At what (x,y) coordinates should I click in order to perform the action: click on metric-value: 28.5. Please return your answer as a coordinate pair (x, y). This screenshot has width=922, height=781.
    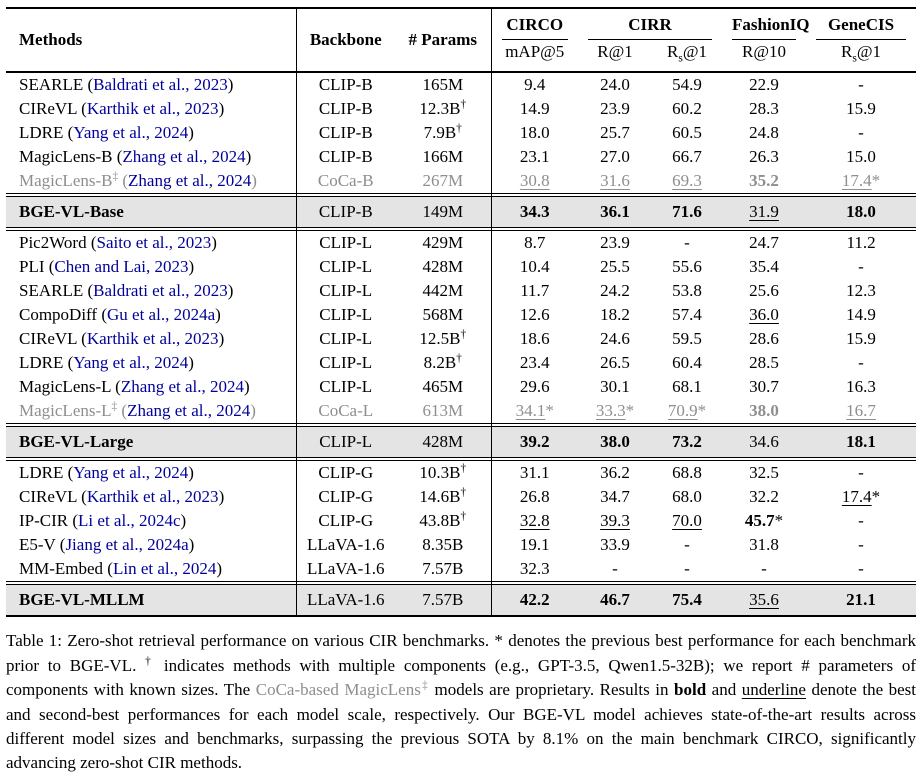
    Looking at the image, I should click on (764, 363).